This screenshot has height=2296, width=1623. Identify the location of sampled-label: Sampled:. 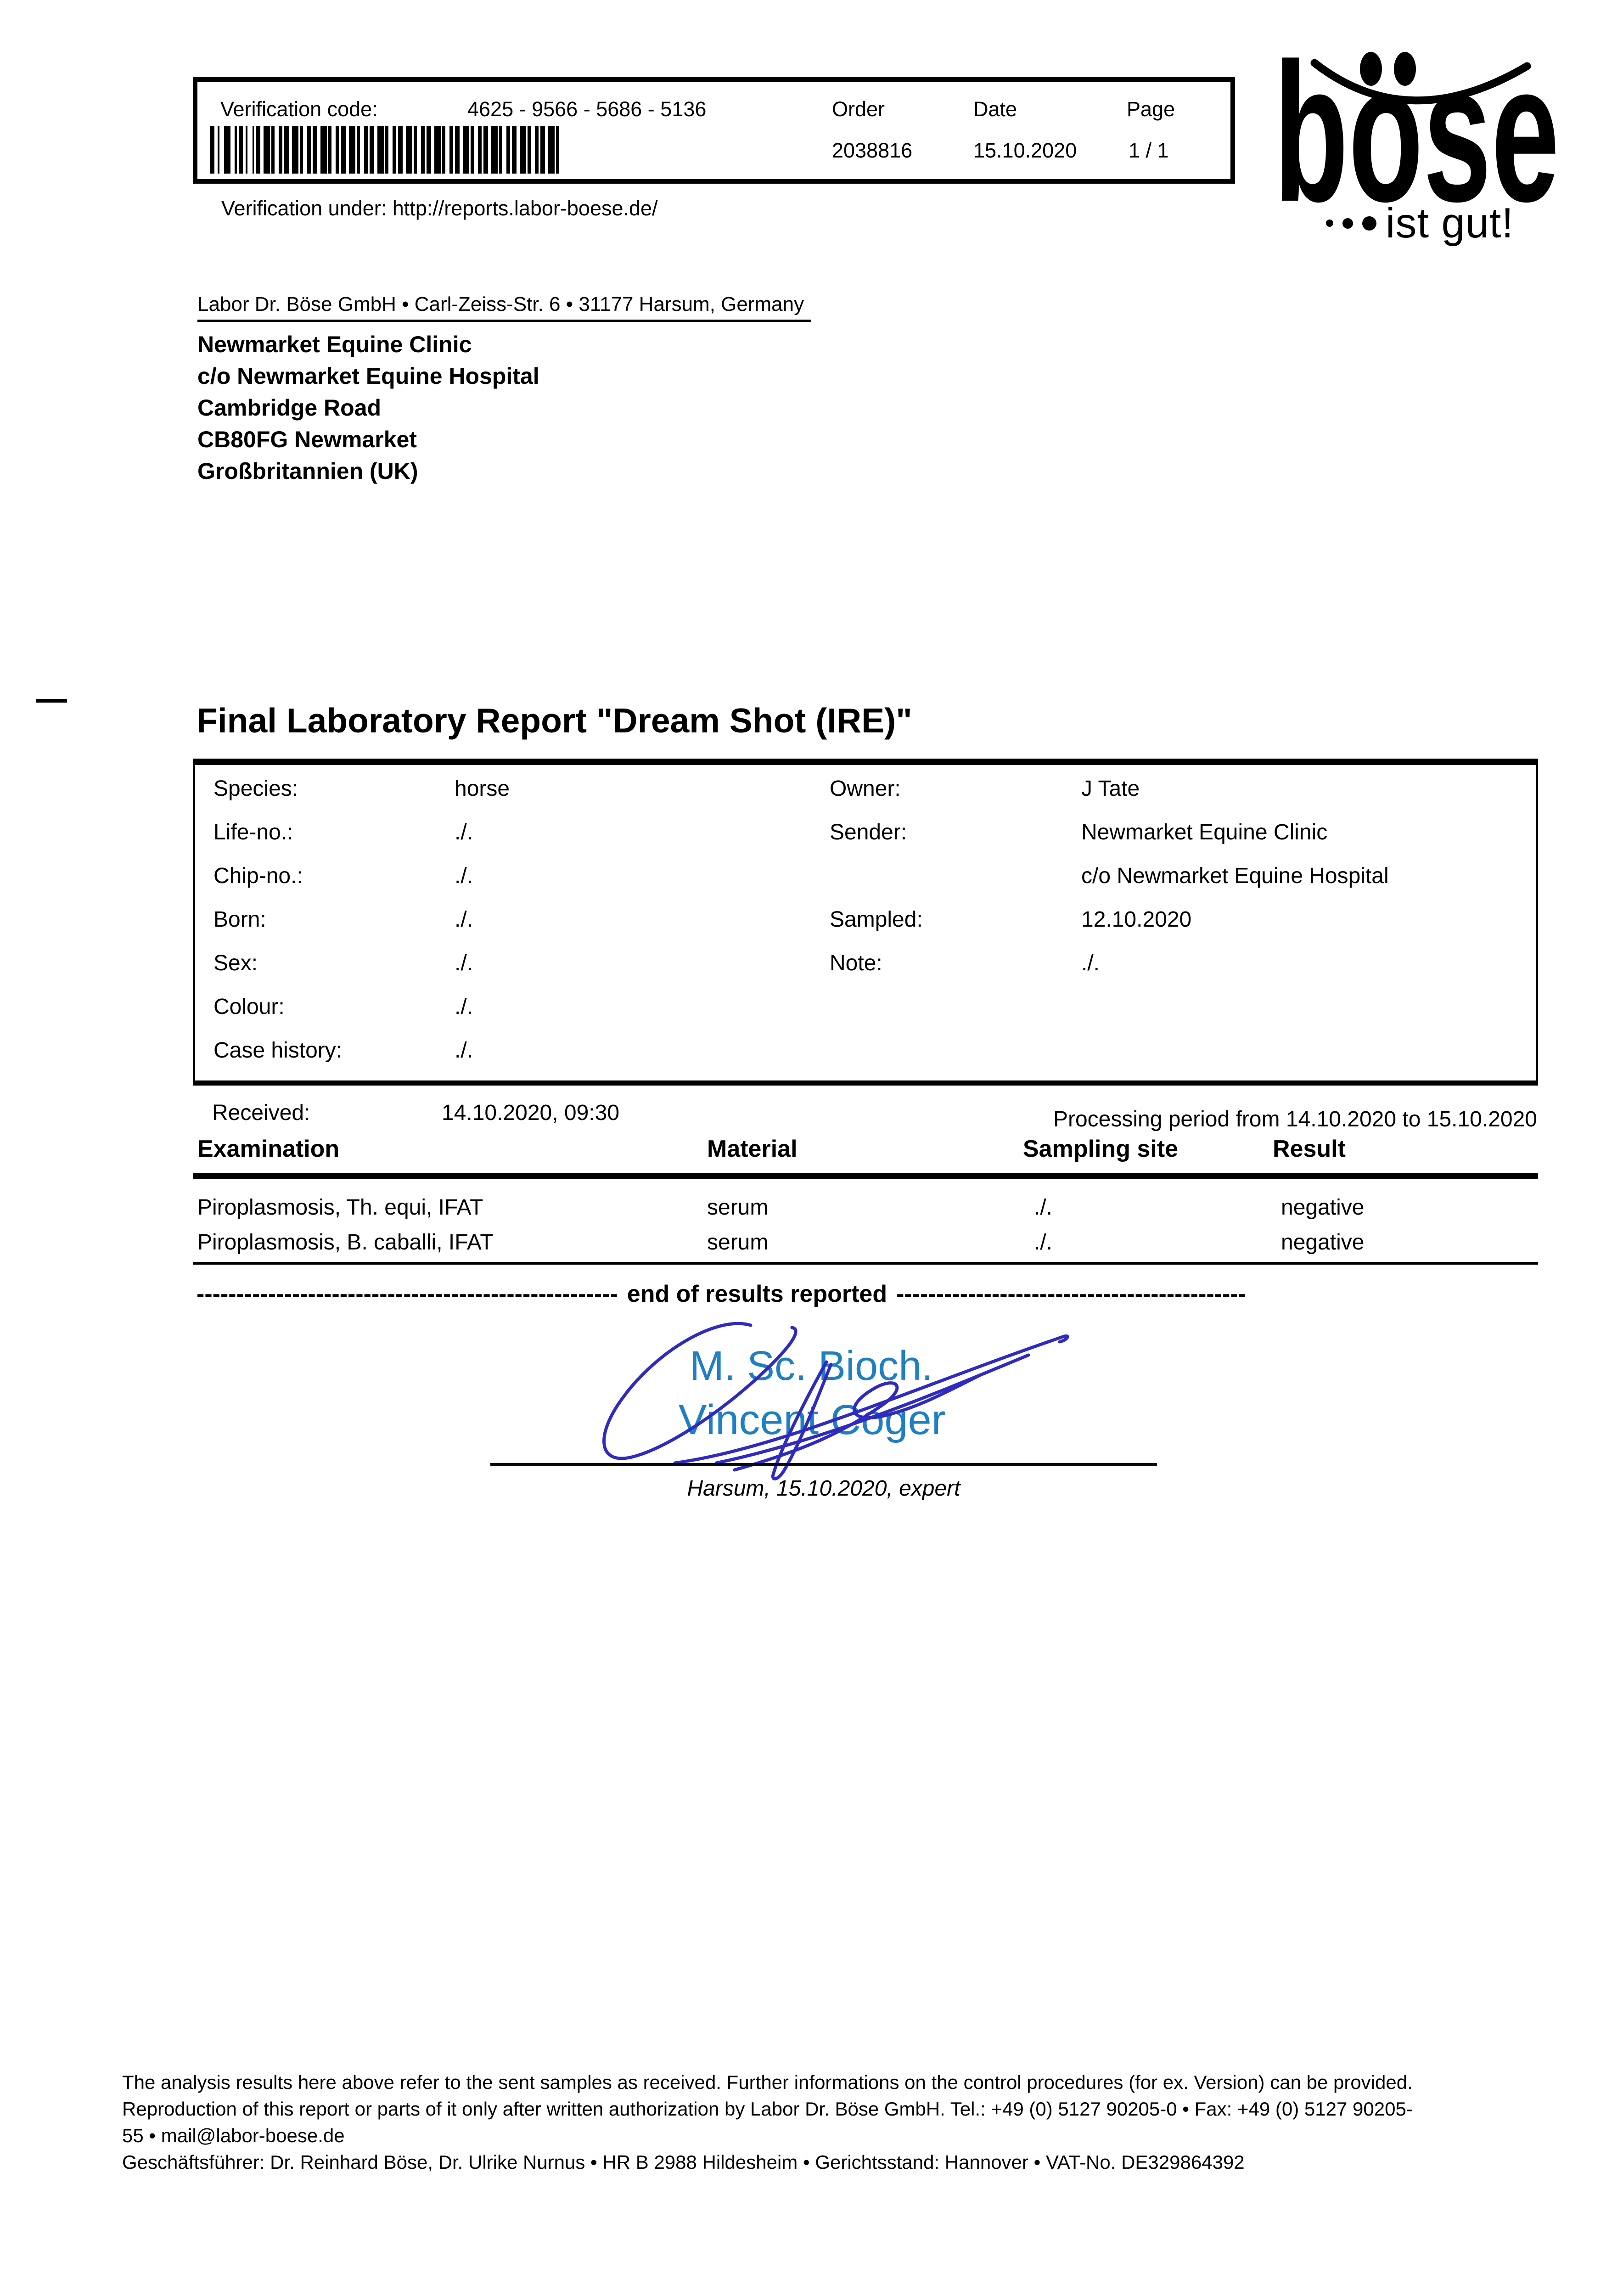
(876, 919).